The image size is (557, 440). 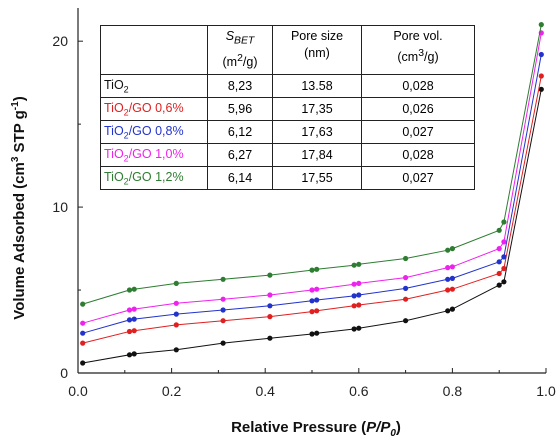 What do you see at coordinates (316, 429) in the screenshot?
I see `x-axis-title: Relative Pressure (P/P0)` at bounding box center [316, 429].